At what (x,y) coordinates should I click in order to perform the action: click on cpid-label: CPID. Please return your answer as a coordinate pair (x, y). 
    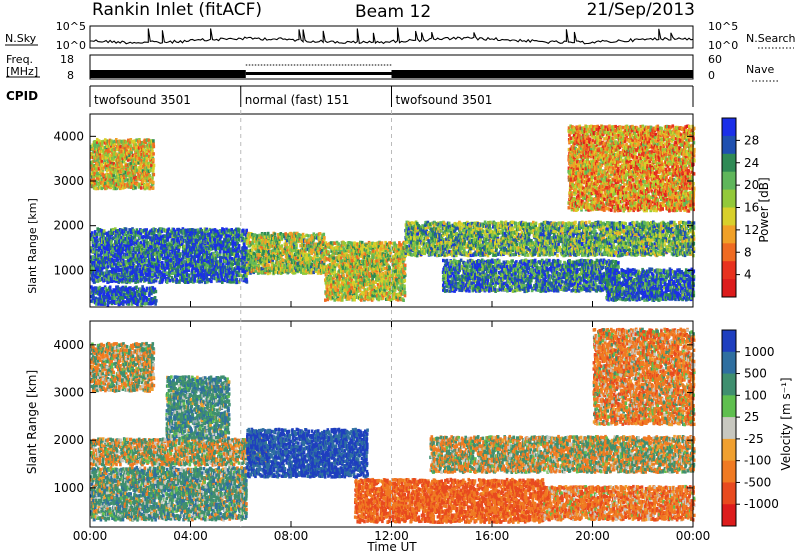
    Looking at the image, I should click on (22, 96).